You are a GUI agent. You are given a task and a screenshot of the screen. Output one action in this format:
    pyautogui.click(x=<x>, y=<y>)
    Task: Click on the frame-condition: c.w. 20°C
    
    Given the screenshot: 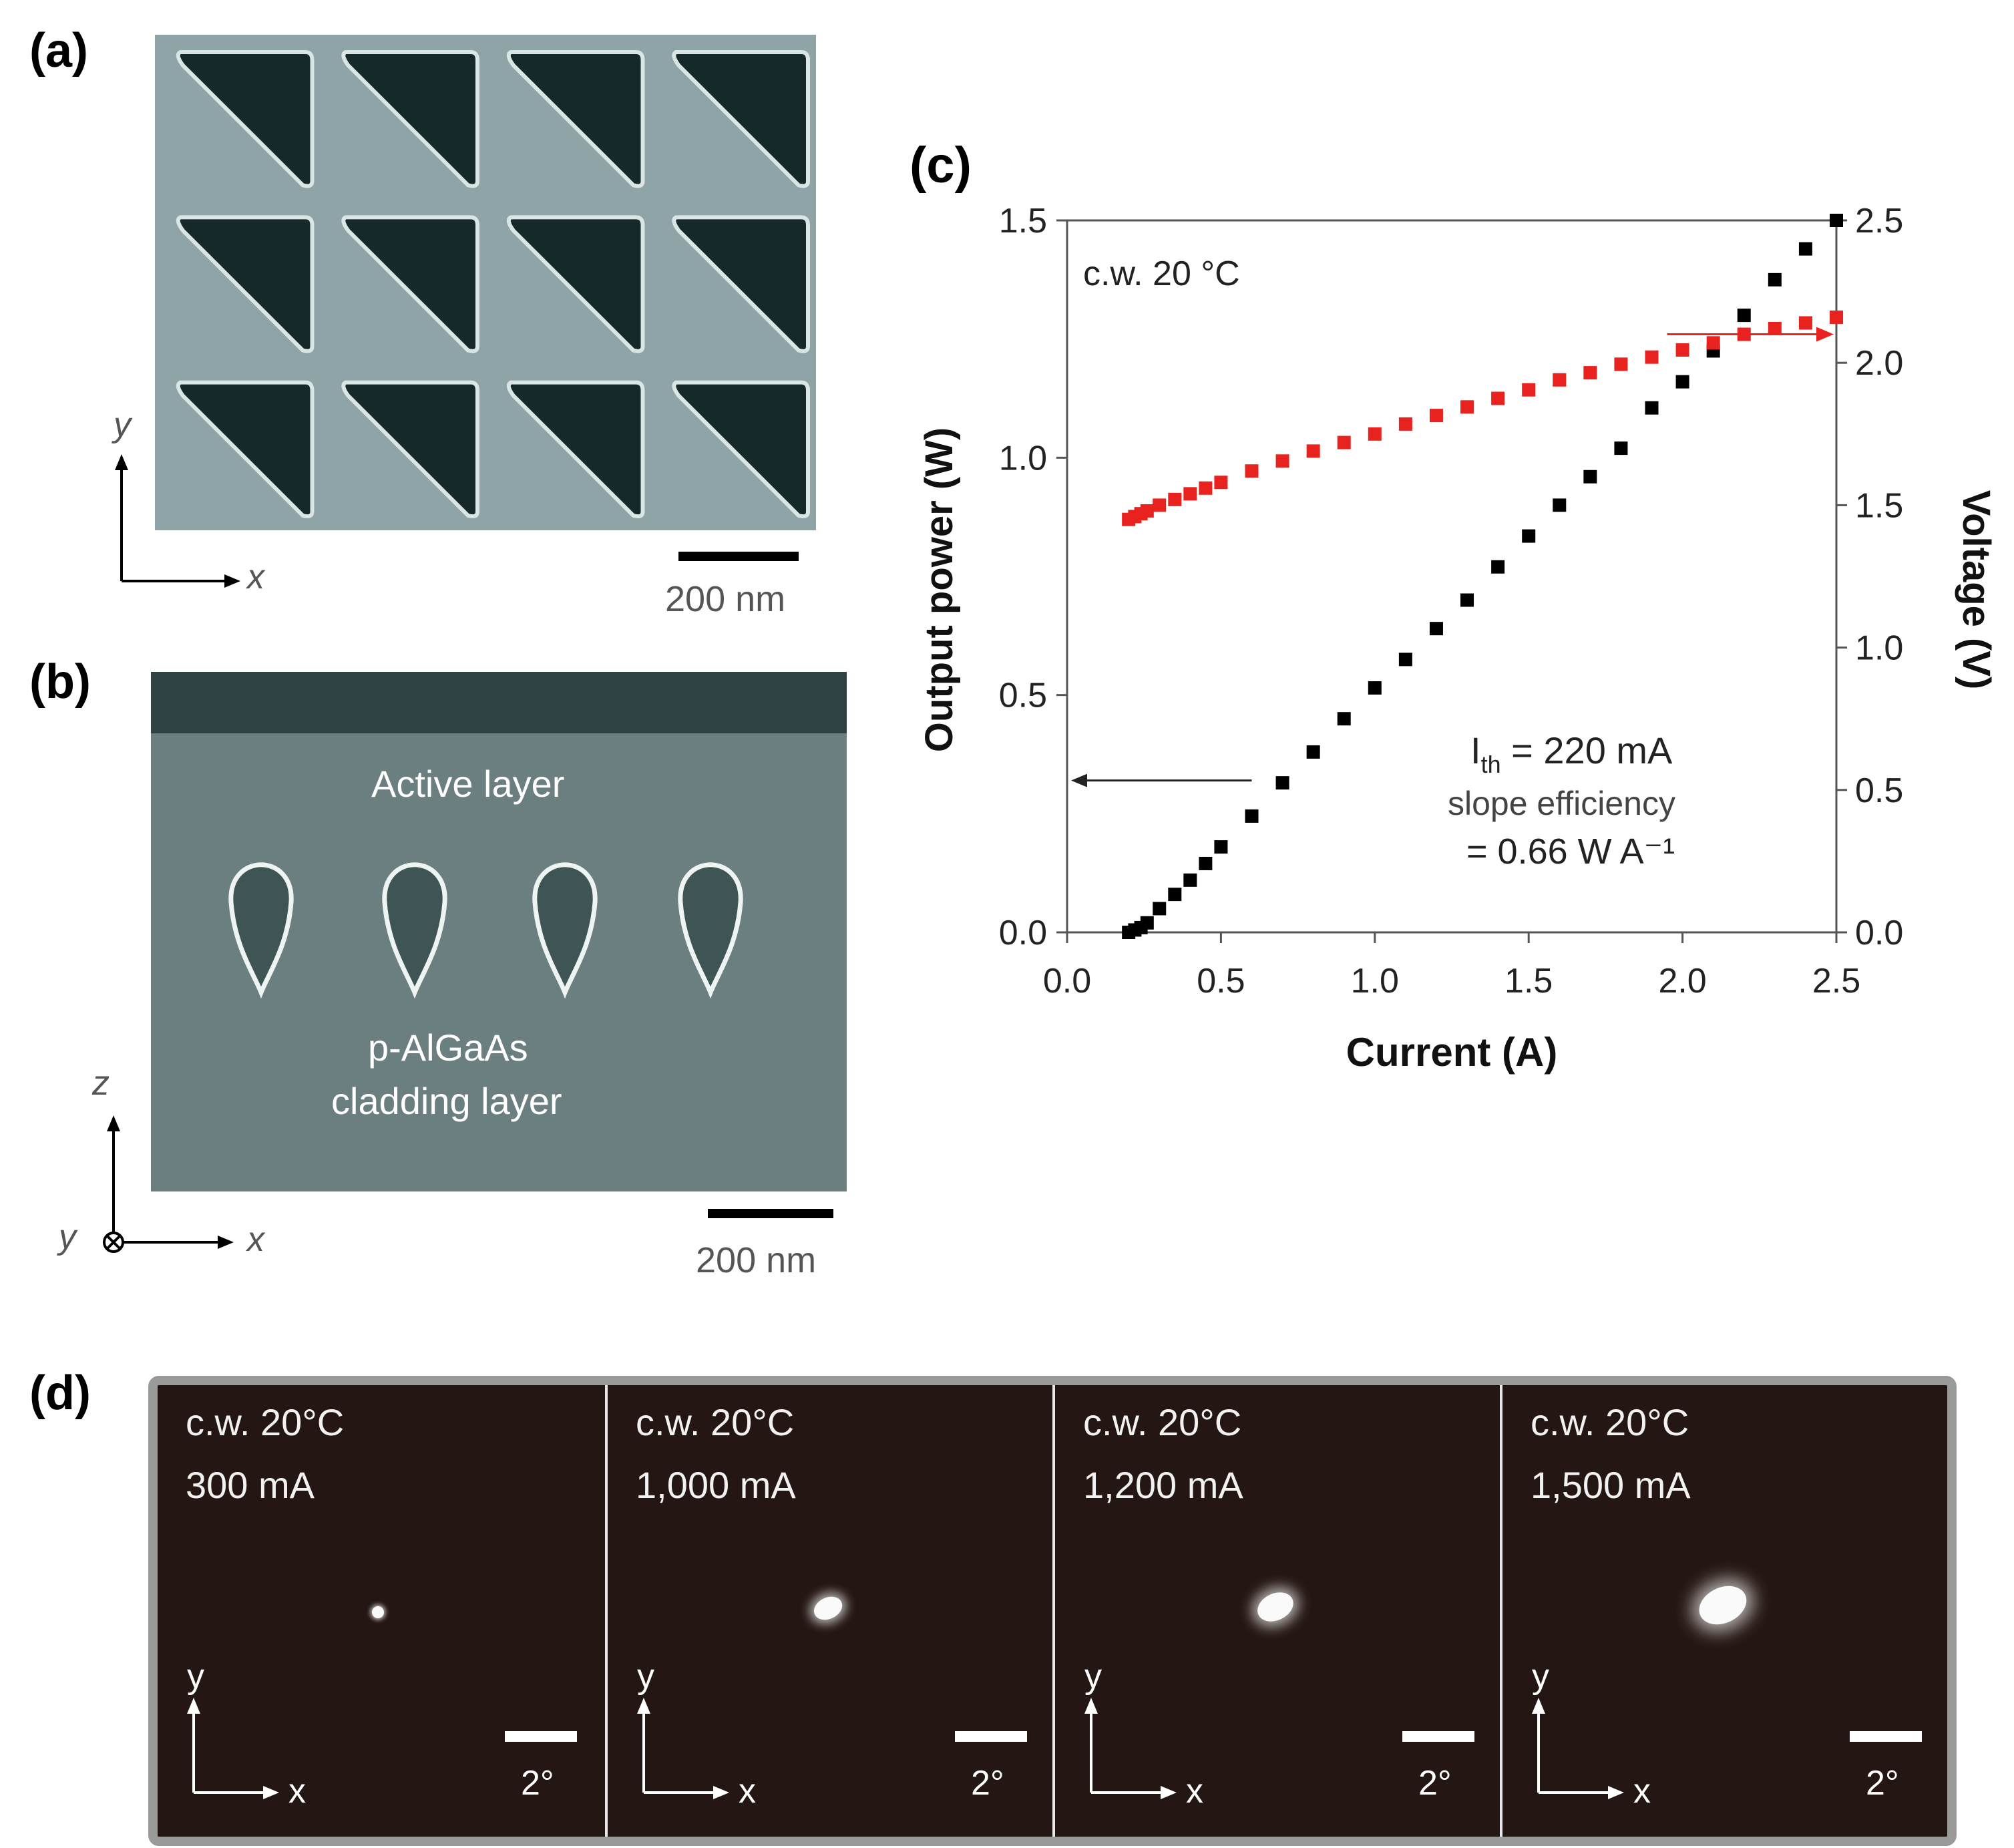 What is the action you would take?
    pyautogui.click(x=265, y=1422)
    